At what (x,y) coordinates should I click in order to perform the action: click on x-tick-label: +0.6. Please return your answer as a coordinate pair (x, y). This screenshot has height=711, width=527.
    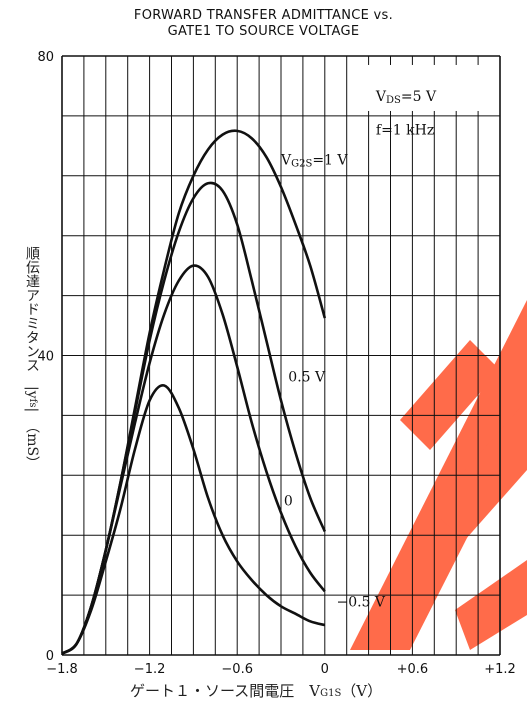
    Looking at the image, I should click on (413, 669).